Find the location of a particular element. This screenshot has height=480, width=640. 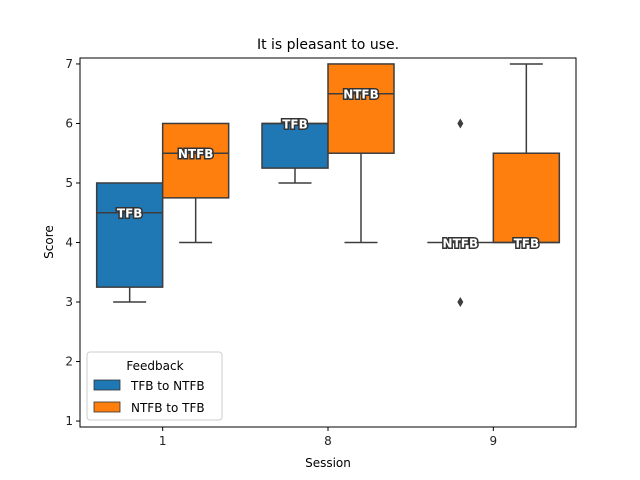

legend-label-ntfb-to-tfb: NTFB to TFB is located at coordinates (168, 408).